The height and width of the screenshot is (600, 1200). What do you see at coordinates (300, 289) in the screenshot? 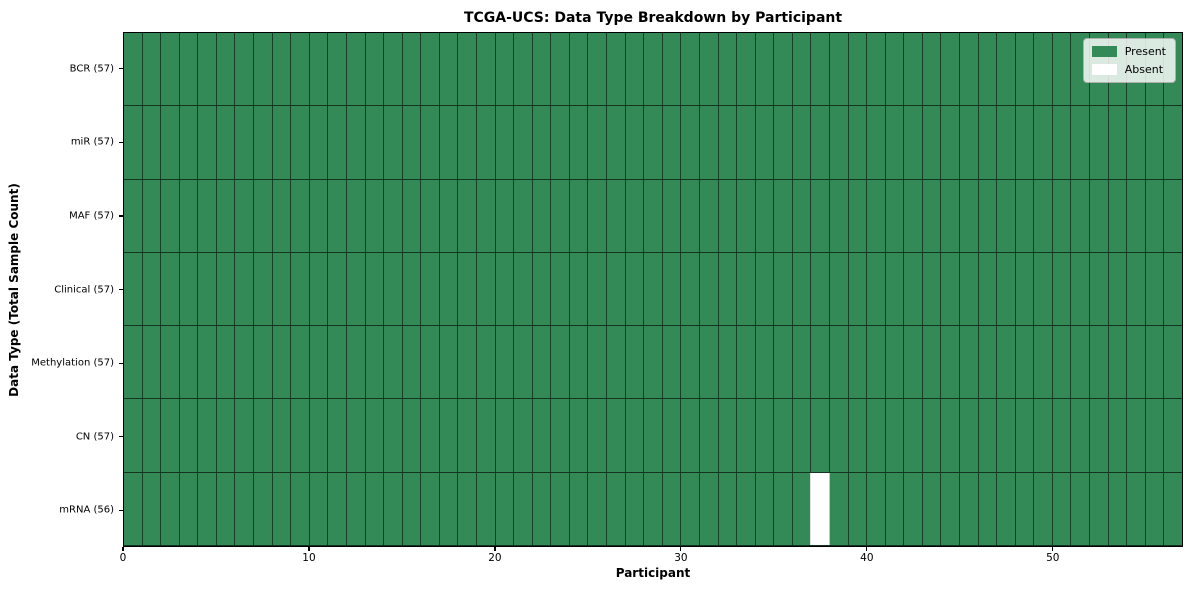
I see `heatmap-cell-Clinical-9-present` at bounding box center [300, 289].